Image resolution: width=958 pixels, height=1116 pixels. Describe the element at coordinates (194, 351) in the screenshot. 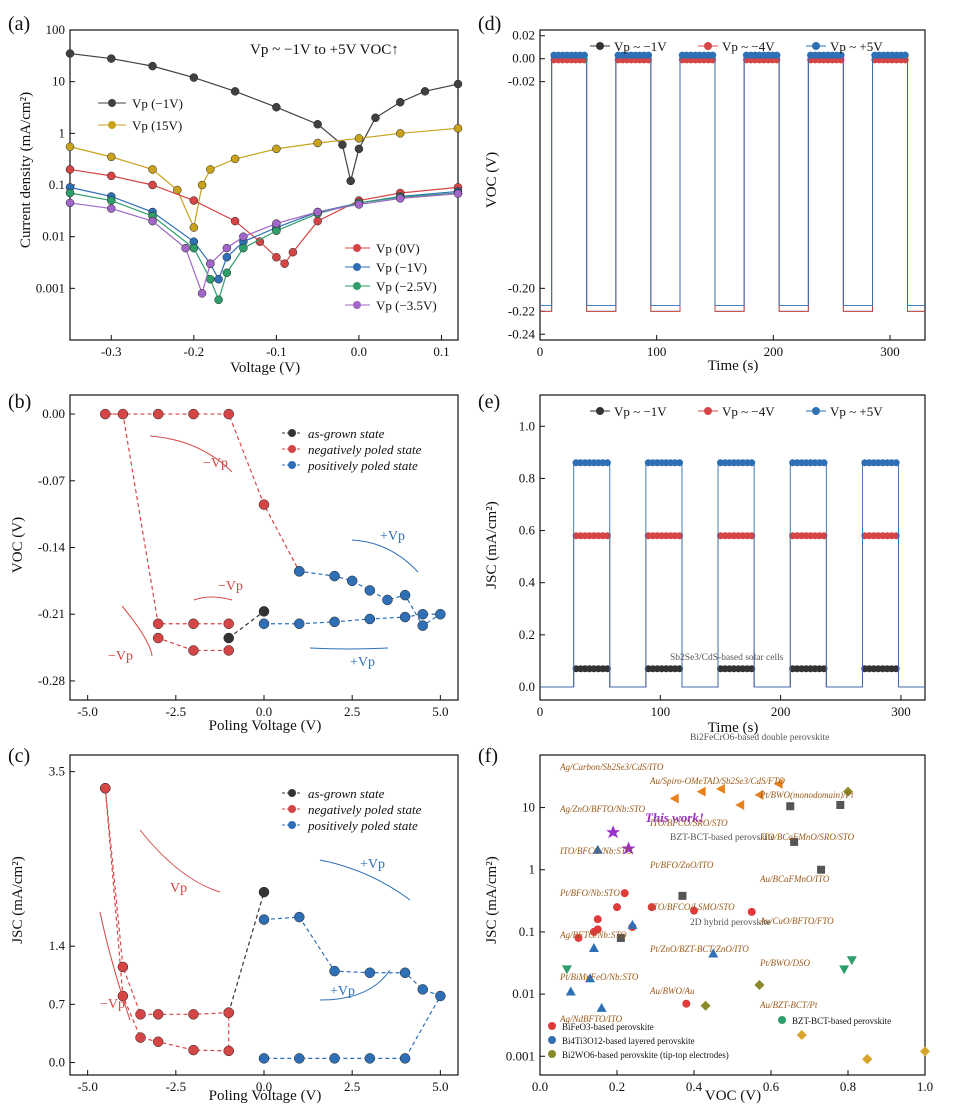

I see `x-tick-label-a: -0.2` at that location.